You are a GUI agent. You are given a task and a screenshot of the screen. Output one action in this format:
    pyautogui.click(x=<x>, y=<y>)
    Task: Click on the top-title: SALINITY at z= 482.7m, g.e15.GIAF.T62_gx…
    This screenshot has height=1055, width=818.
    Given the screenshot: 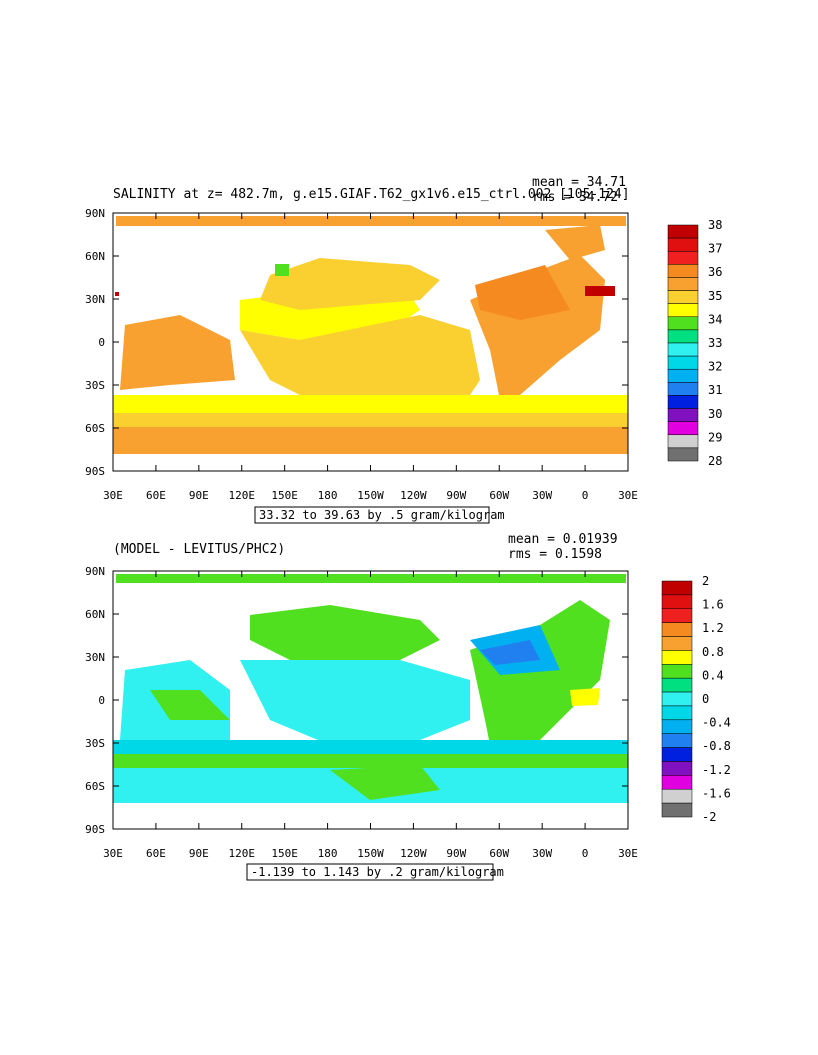 What is the action you would take?
    pyautogui.click(x=371, y=194)
    